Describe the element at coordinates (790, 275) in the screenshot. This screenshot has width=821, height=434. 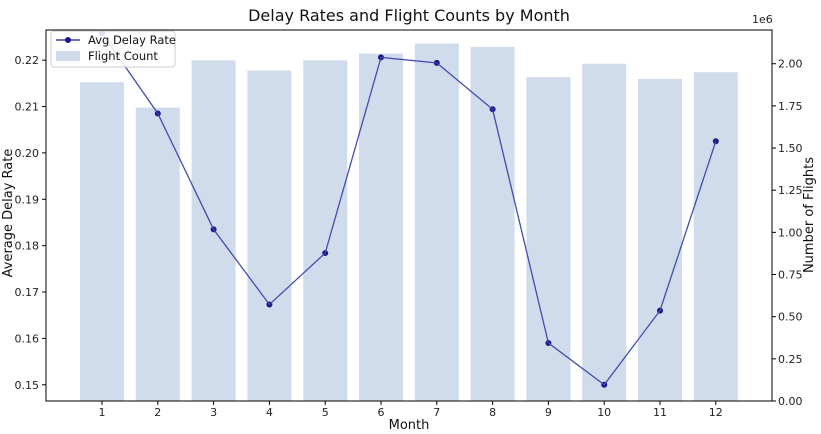
I see `y-right-tick-label: 0.75` at that location.